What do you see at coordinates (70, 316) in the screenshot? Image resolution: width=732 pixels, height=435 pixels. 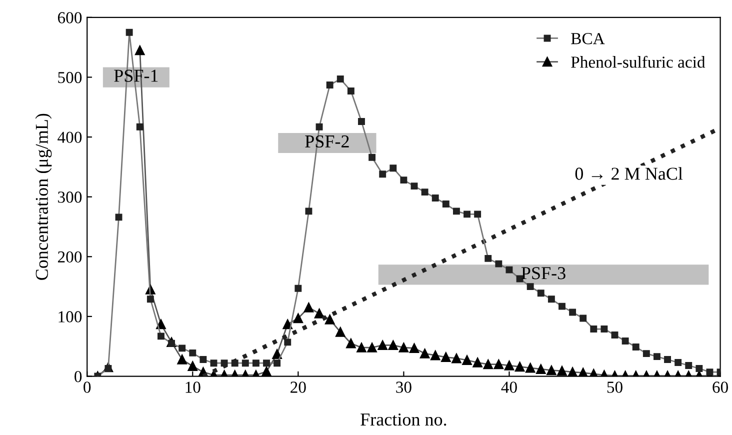 I see `y-tick-label: 100` at bounding box center [70, 316].